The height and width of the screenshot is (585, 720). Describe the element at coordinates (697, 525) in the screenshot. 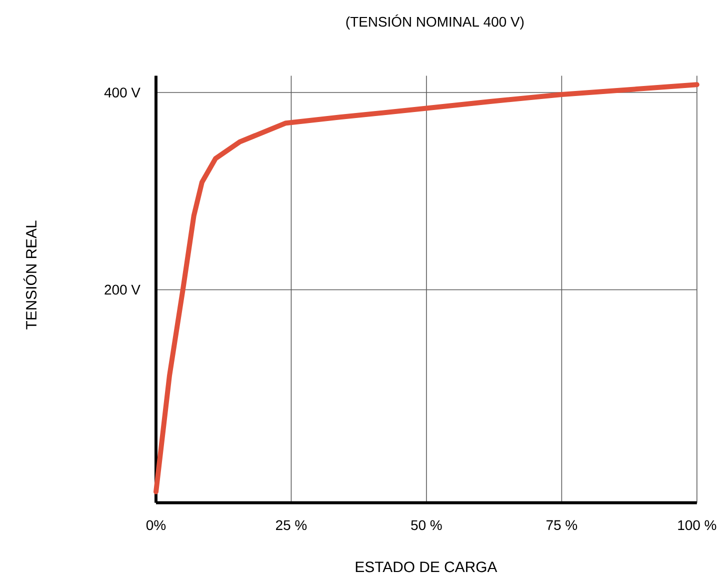

I see `x-tick-label: 100 %` at that location.